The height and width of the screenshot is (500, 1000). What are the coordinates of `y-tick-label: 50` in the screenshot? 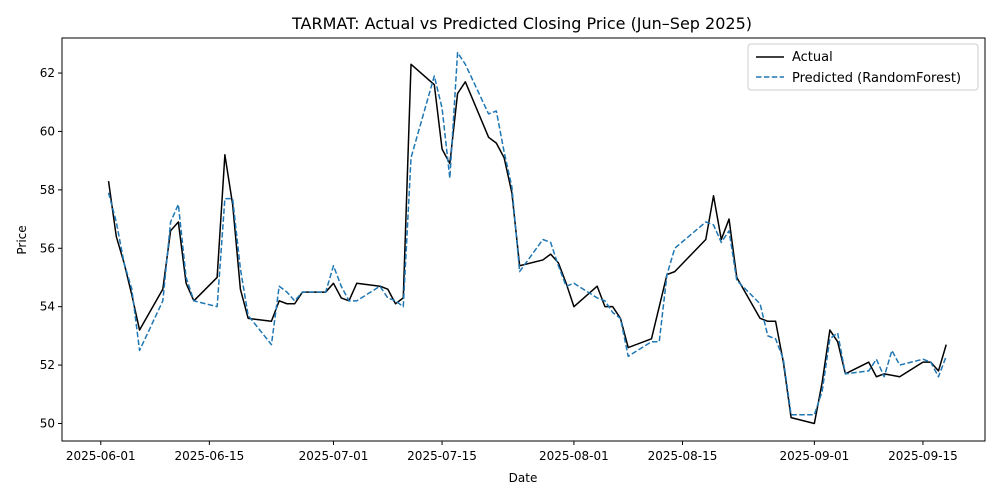 It's located at (47, 423).